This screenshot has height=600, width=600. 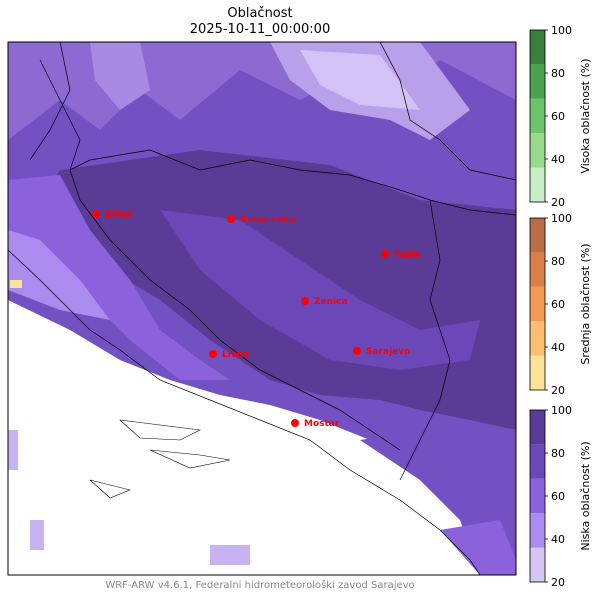 I want to click on city-label: Zenica, so click(x=331, y=302).